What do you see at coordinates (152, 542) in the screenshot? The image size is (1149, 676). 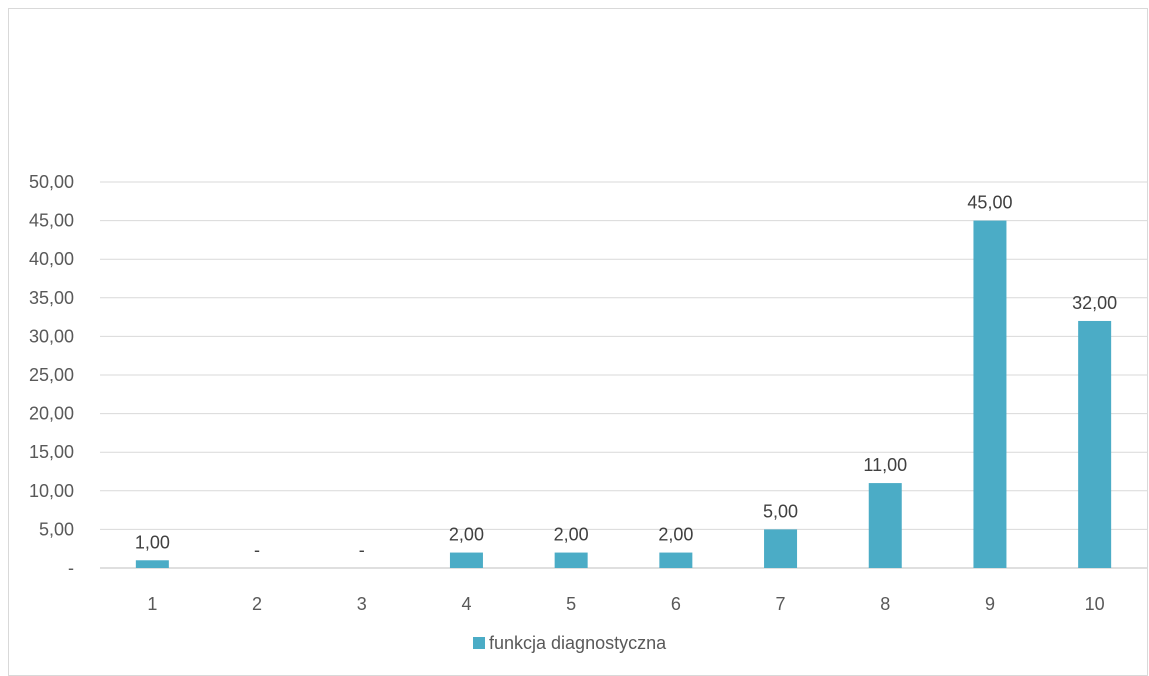 I see `data-label: 1,00` at bounding box center [152, 542].